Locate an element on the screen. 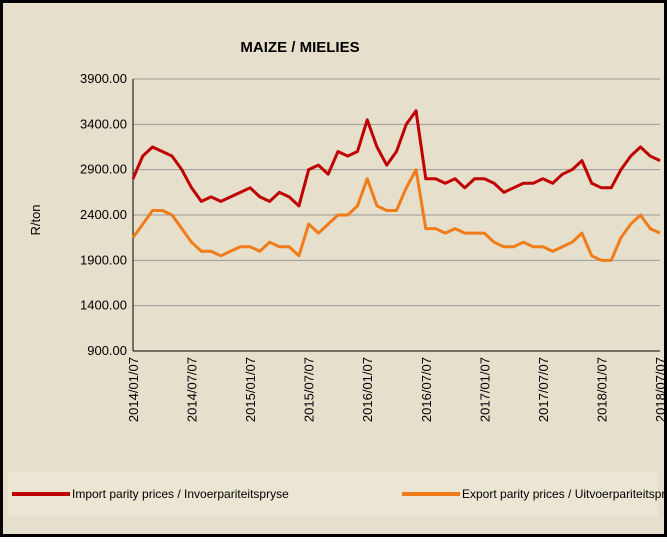  y-tick-label: 3400.00 is located at coordinates (103, 123).